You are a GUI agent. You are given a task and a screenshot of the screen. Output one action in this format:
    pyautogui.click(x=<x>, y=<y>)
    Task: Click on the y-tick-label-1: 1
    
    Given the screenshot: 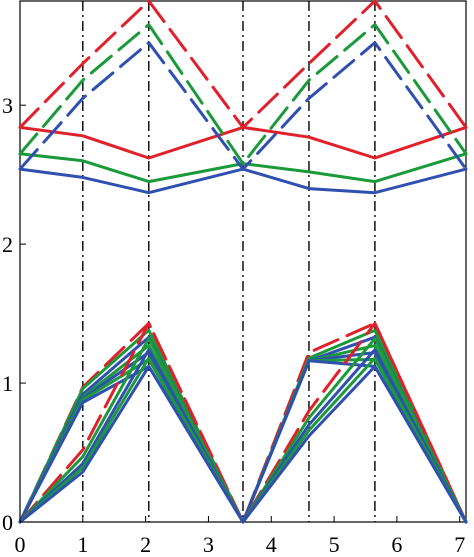 What is the action you would take?
    pyautogui.click(x=7, y=383)
    